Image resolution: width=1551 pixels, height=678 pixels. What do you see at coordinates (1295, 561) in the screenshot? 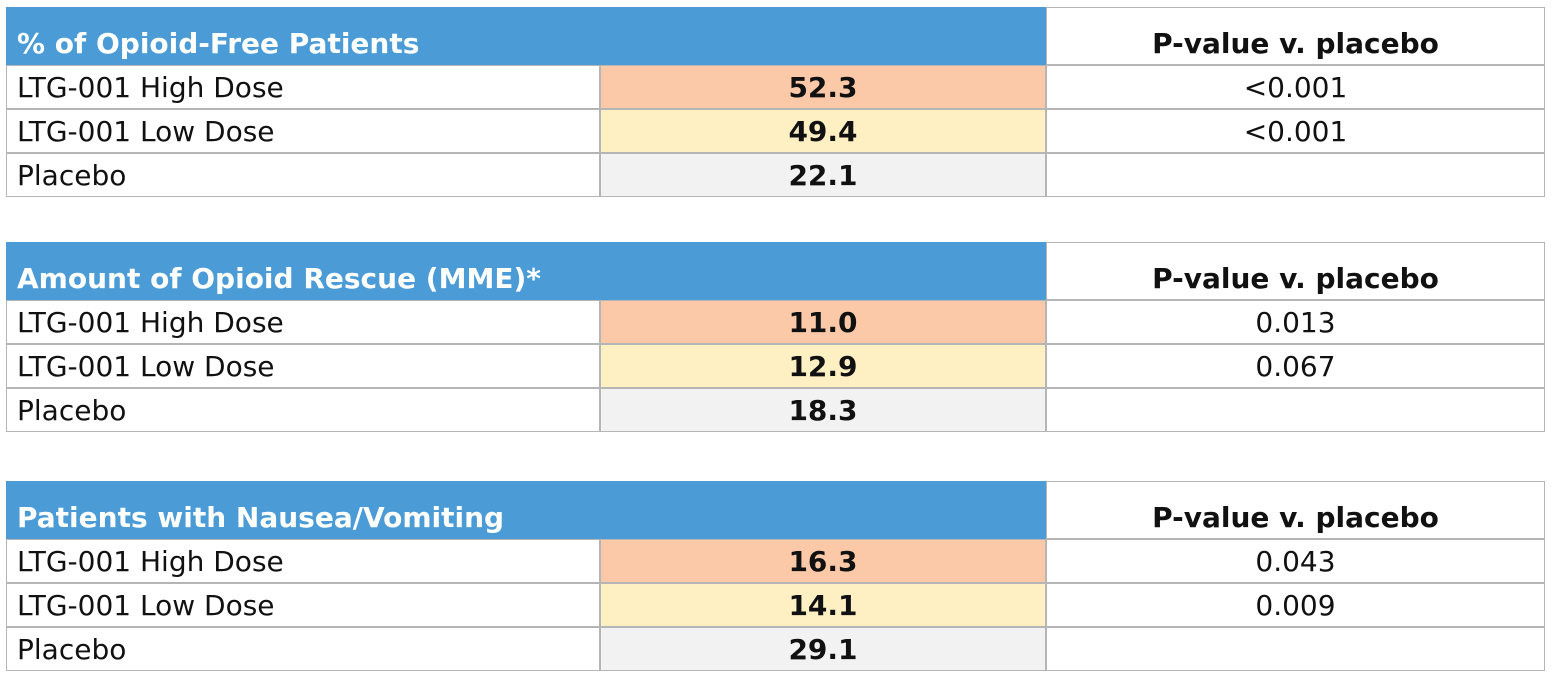
I see `p-value: 0.043` at bounding box center [1295, 561].